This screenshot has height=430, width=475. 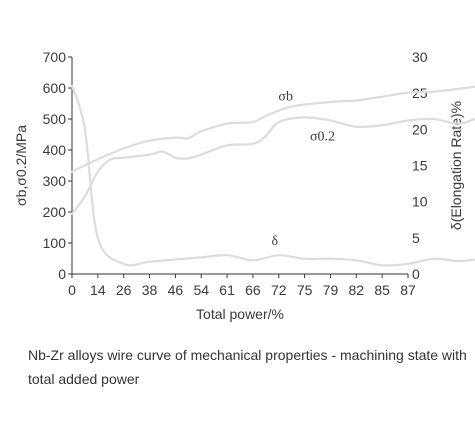 What do you see at coordinates (279, 290) in the screenshot?
I see `x-tick-label: 72` at bounding box center [279, 290].